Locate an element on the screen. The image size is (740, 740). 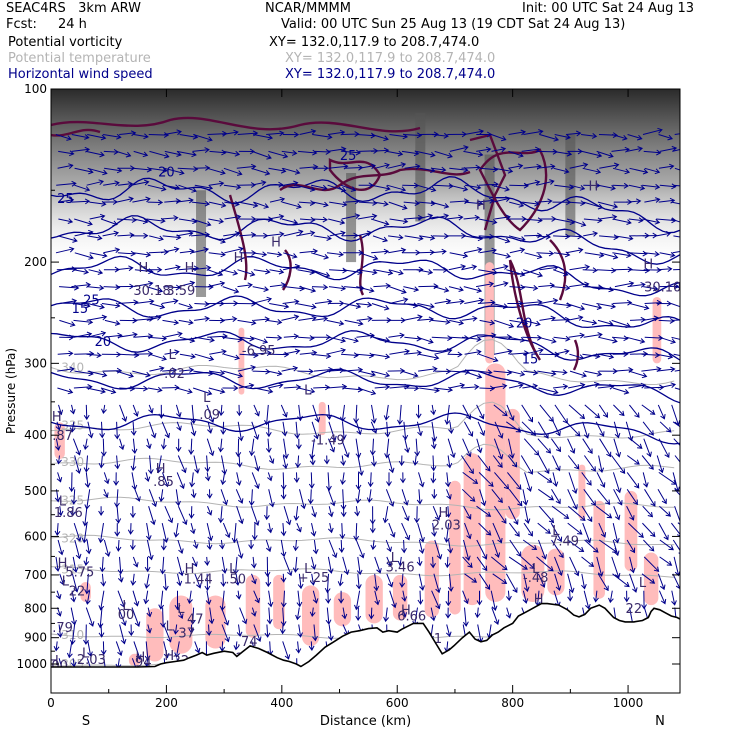
extremum-label-45: 47 is located at coordinates (195, 619).